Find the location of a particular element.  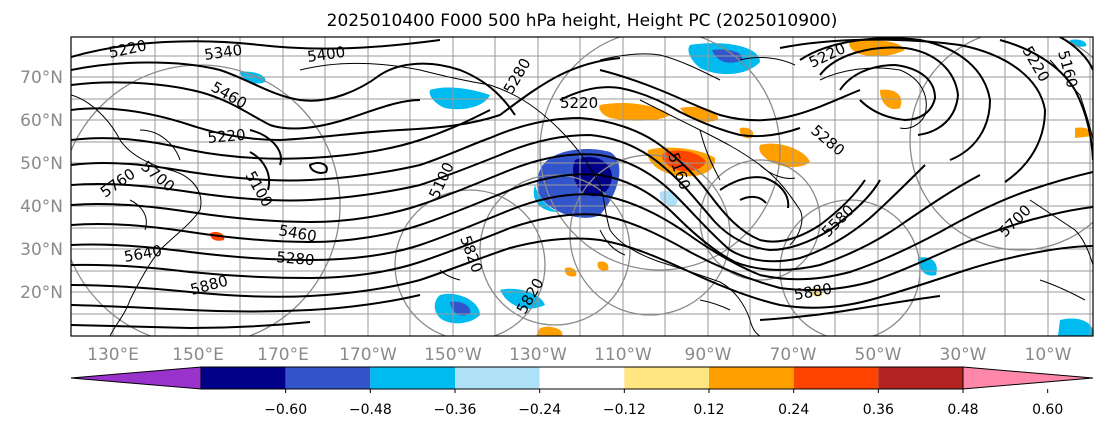

x-tick-label: 150°W is located at coordinates (453, 355).